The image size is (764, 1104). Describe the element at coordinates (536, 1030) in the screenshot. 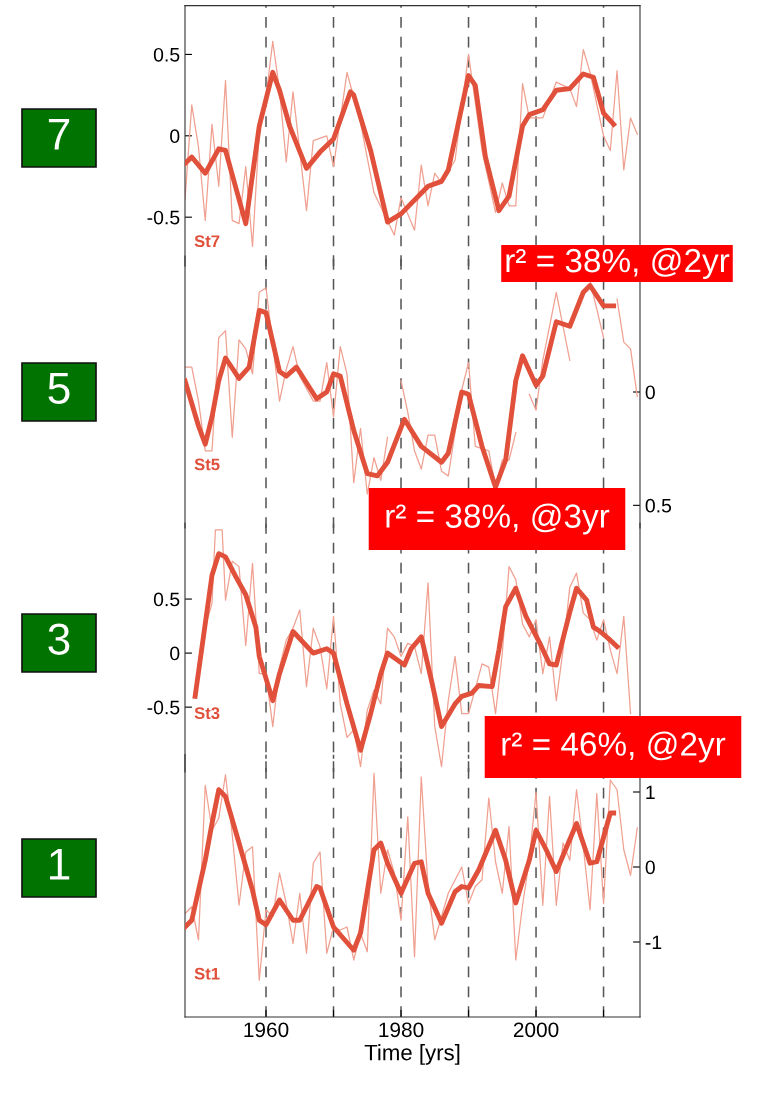

I see `x-tick-label: 2000` at that location.